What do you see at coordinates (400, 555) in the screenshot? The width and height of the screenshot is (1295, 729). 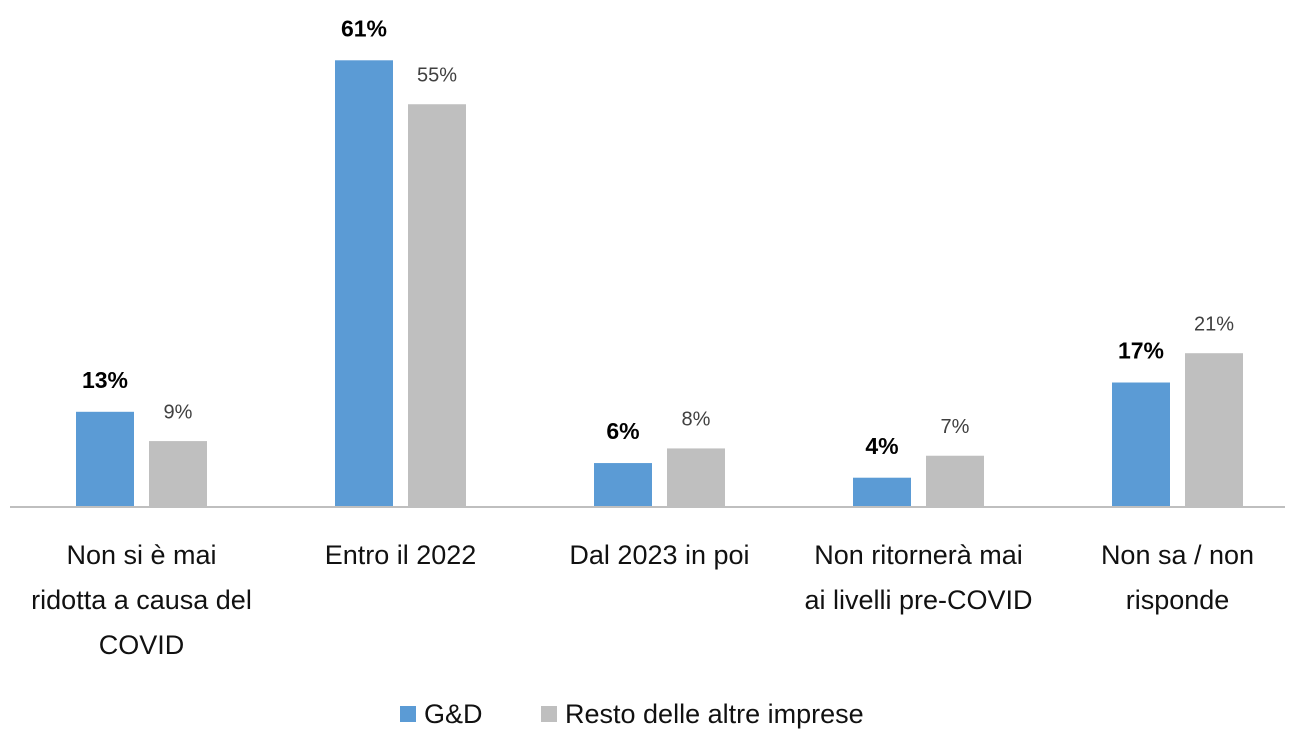 I see `x-tick-label: Entro il 2022` at bounding box center [400, 555].